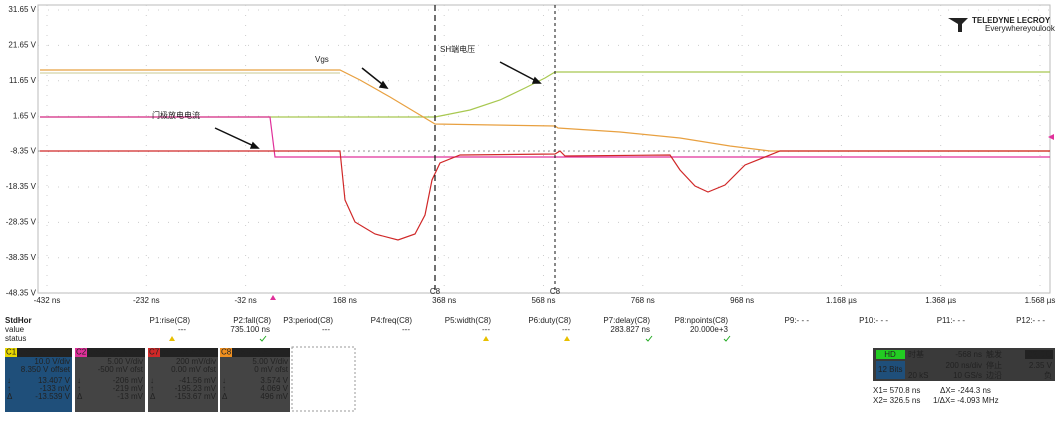  Describe the element at coordinates (125, 361) in the screenshot. I see `channel-scale: 5.00 V/div` at that location.